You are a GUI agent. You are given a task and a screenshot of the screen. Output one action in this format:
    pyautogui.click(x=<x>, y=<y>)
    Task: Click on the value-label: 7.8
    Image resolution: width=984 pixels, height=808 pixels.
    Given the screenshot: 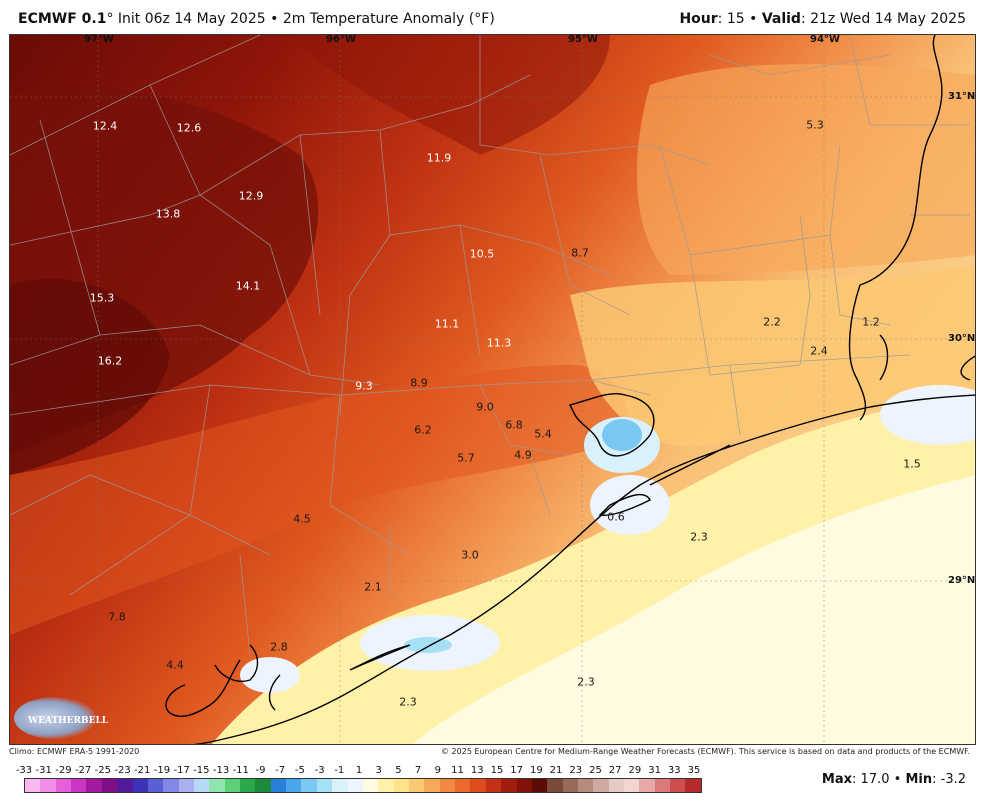 What is the action you would take?
    pyautogui.click(x=117, y=617)
    